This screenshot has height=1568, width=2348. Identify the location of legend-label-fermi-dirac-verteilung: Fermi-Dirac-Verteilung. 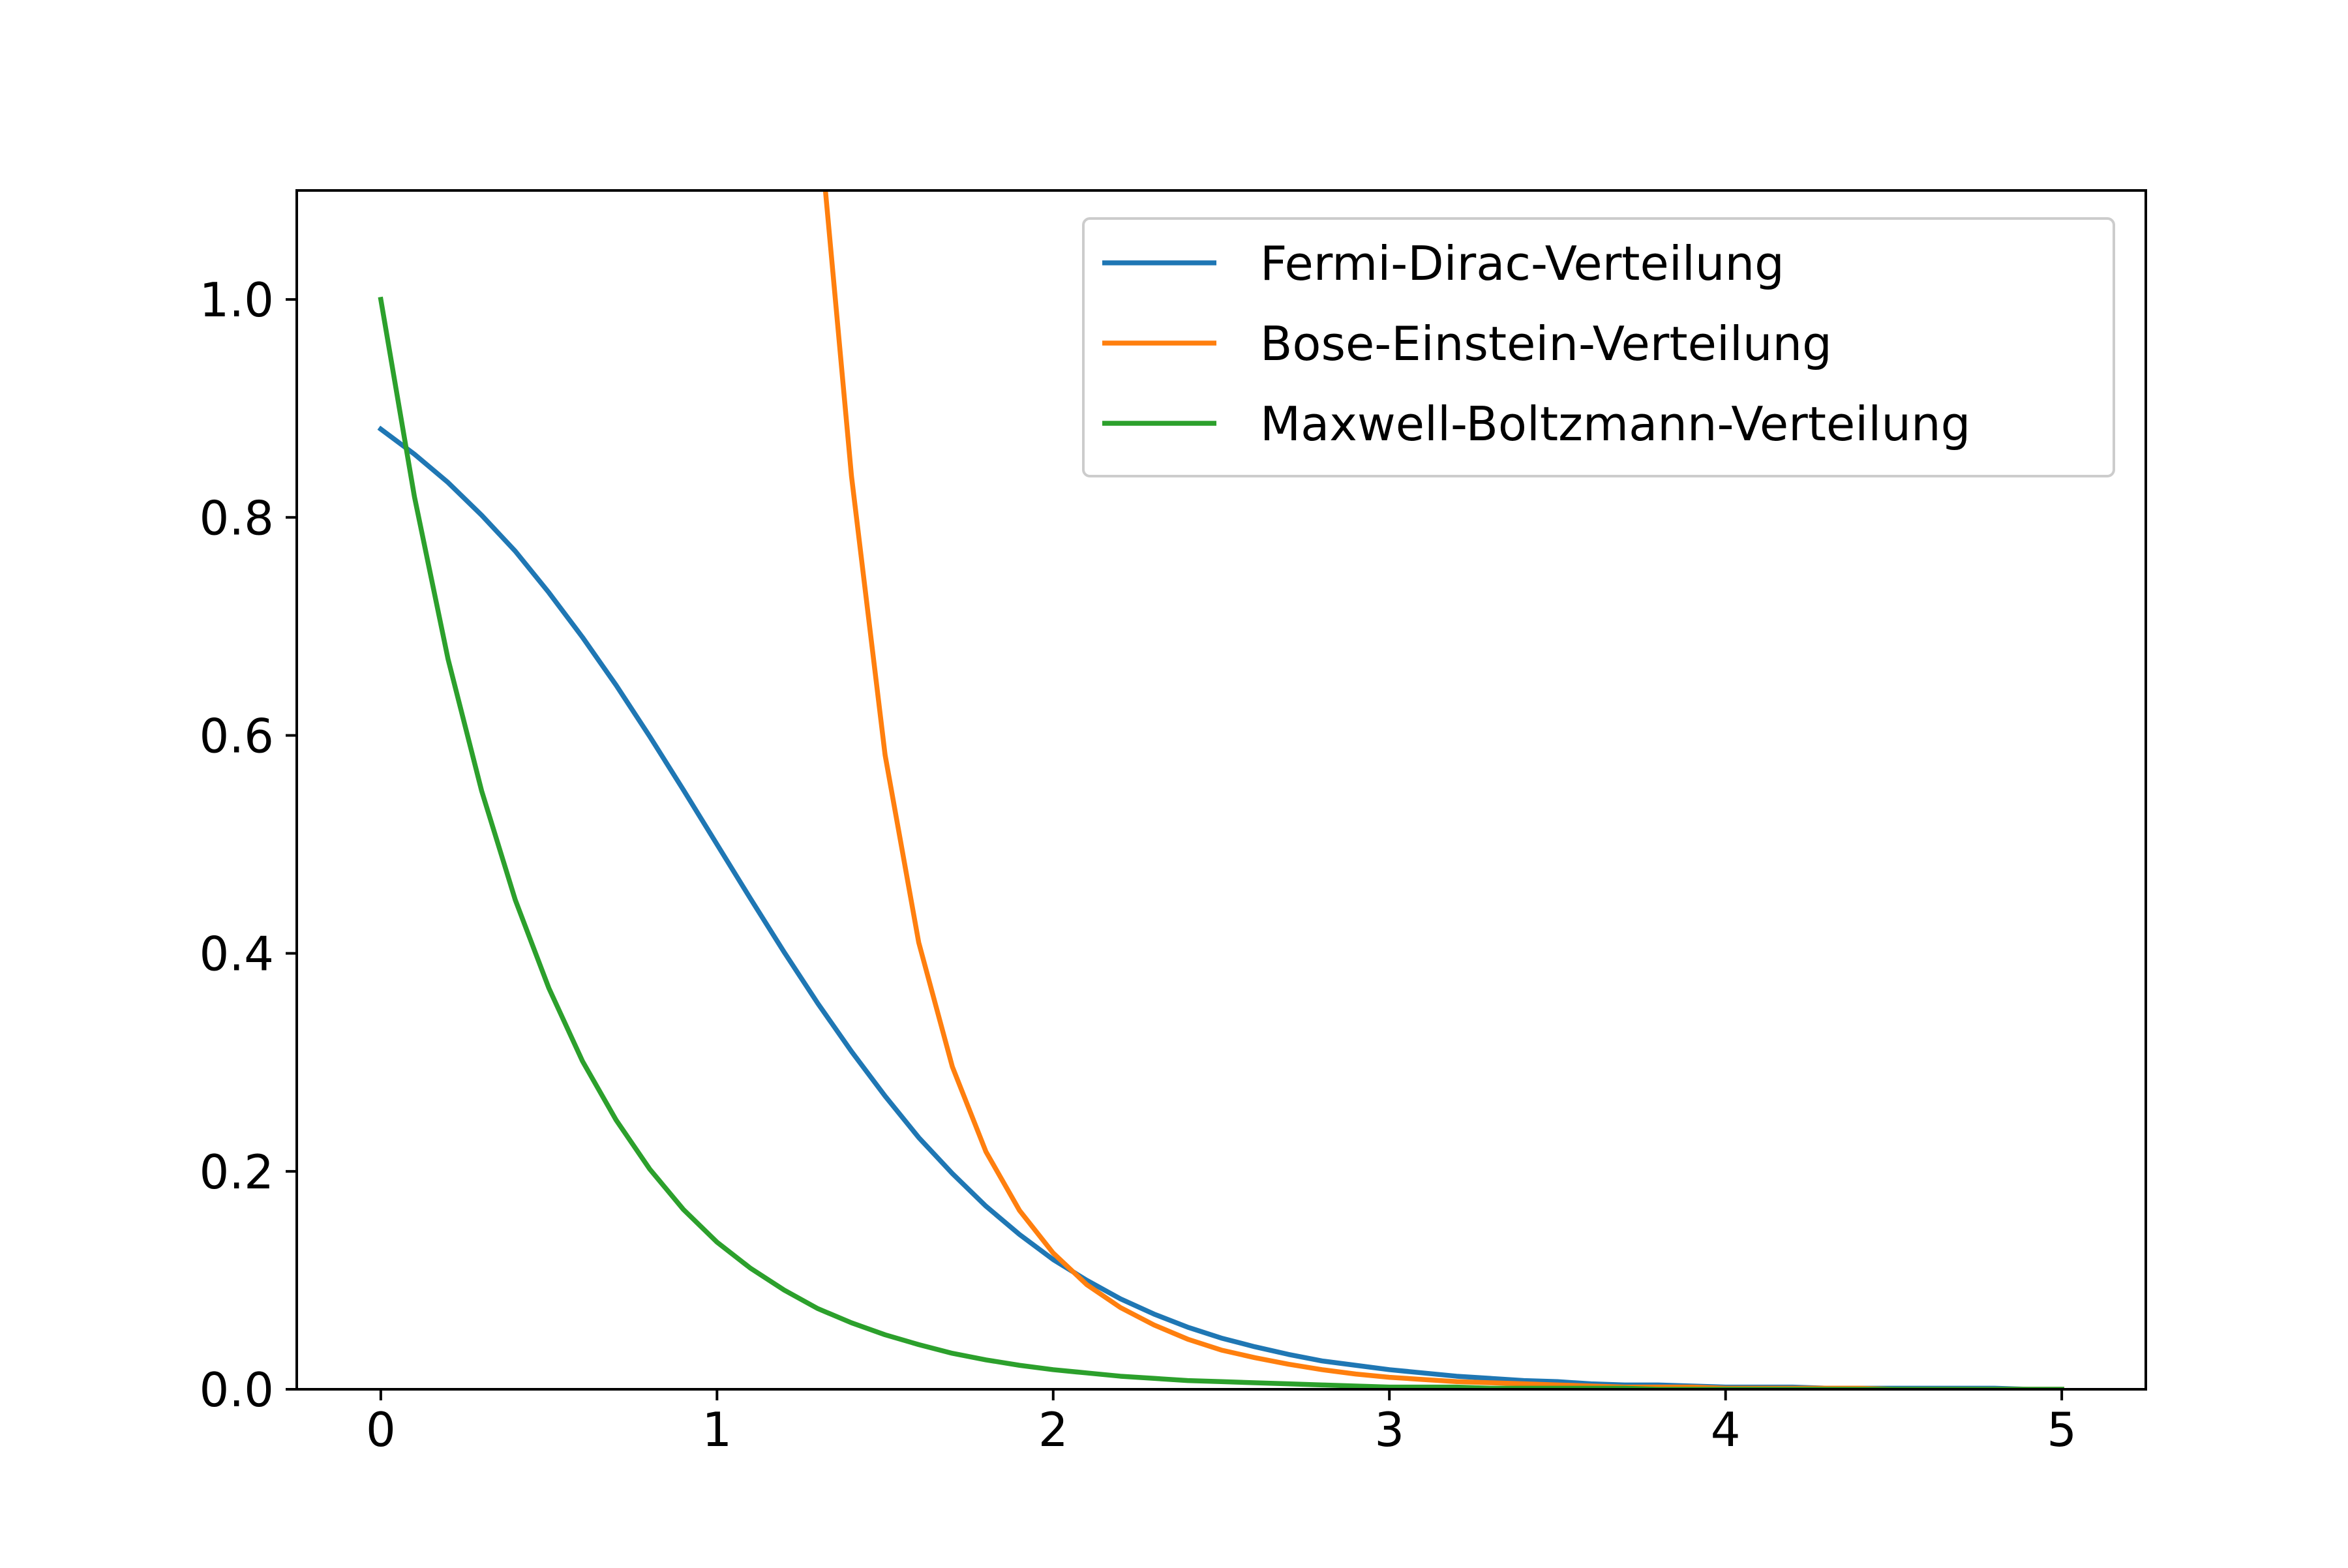
(1522, 263).